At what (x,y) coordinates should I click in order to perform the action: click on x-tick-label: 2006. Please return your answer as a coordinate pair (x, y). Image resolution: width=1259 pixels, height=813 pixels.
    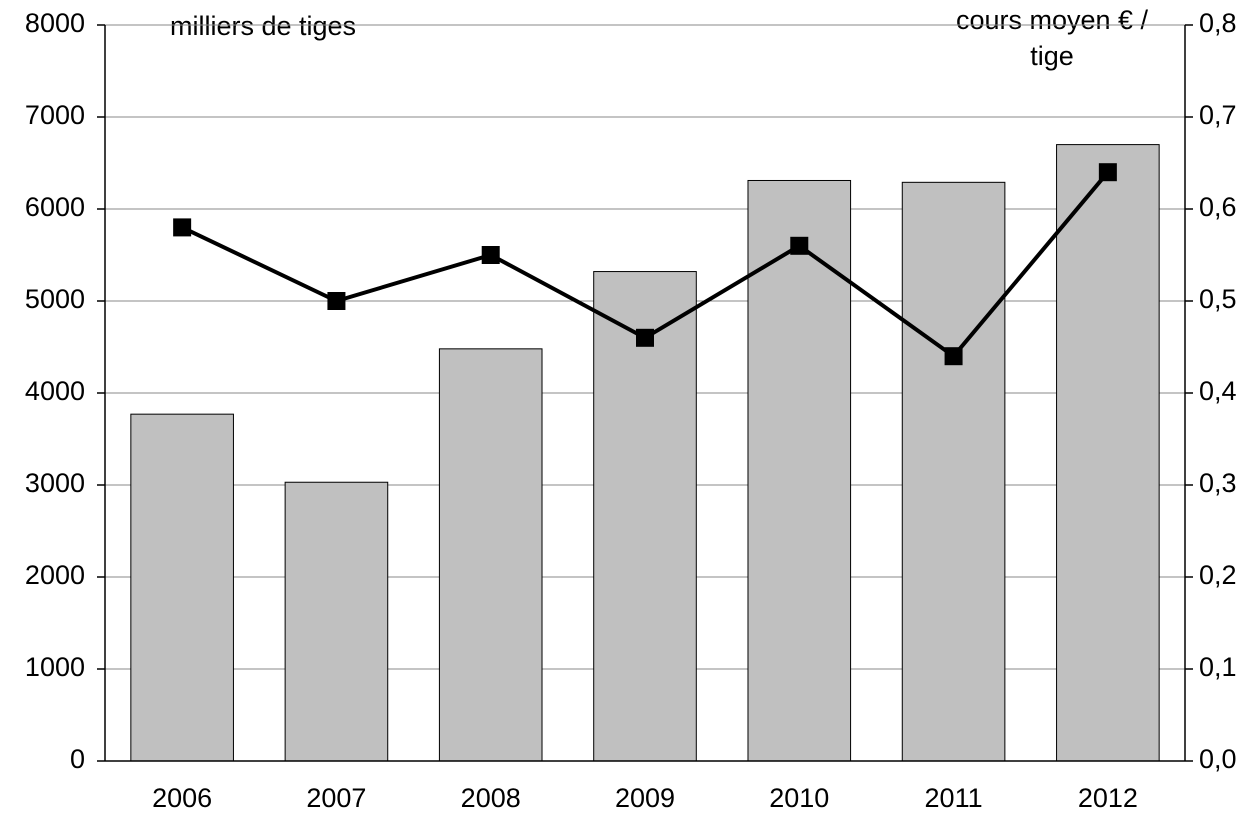
    Looking at the image, I should click on (182, 798).